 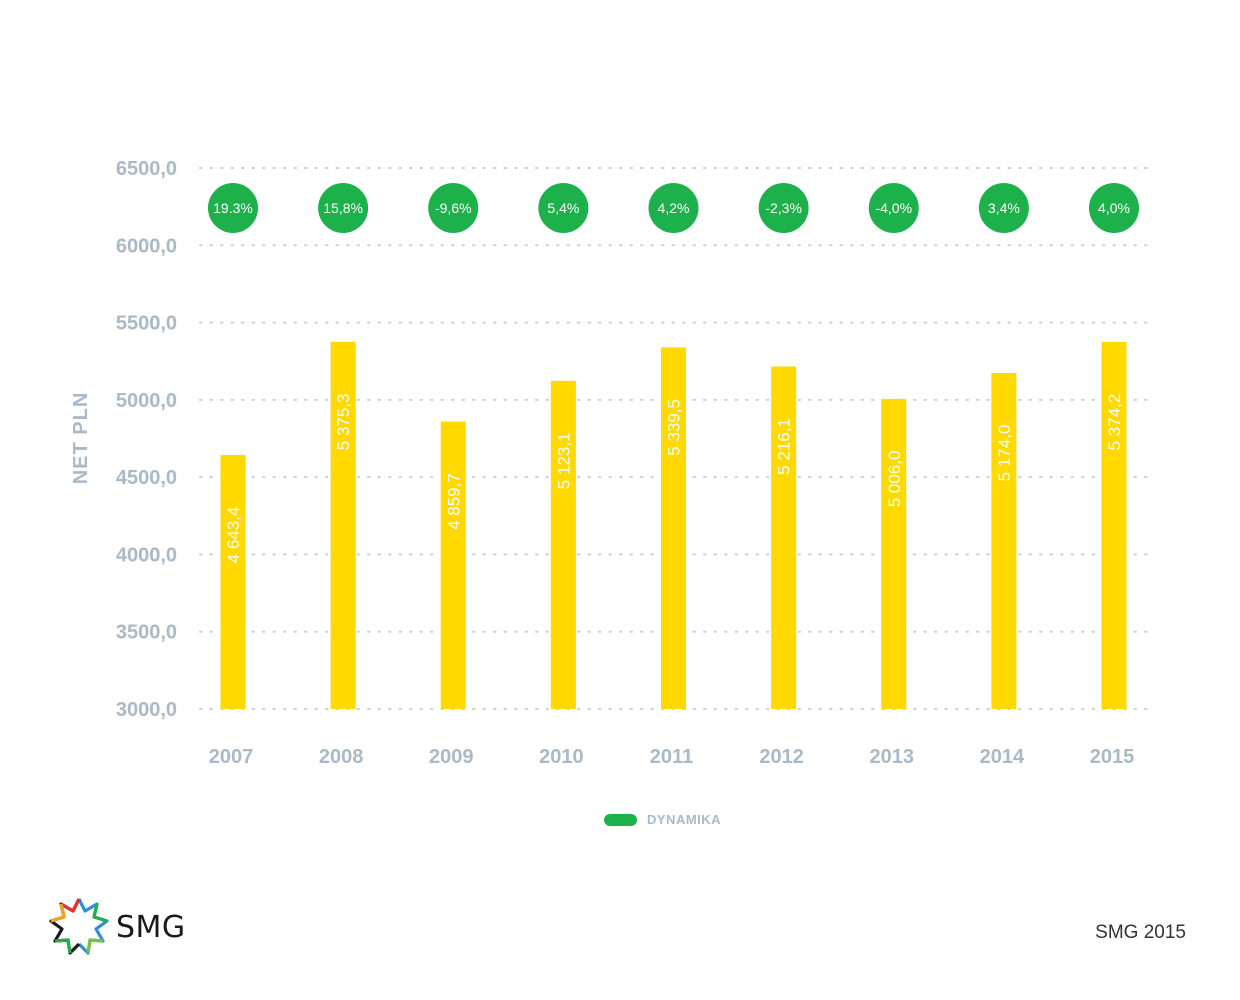 I want to click on bar-value-label: 5 123,1, so click(x=563, y=460).